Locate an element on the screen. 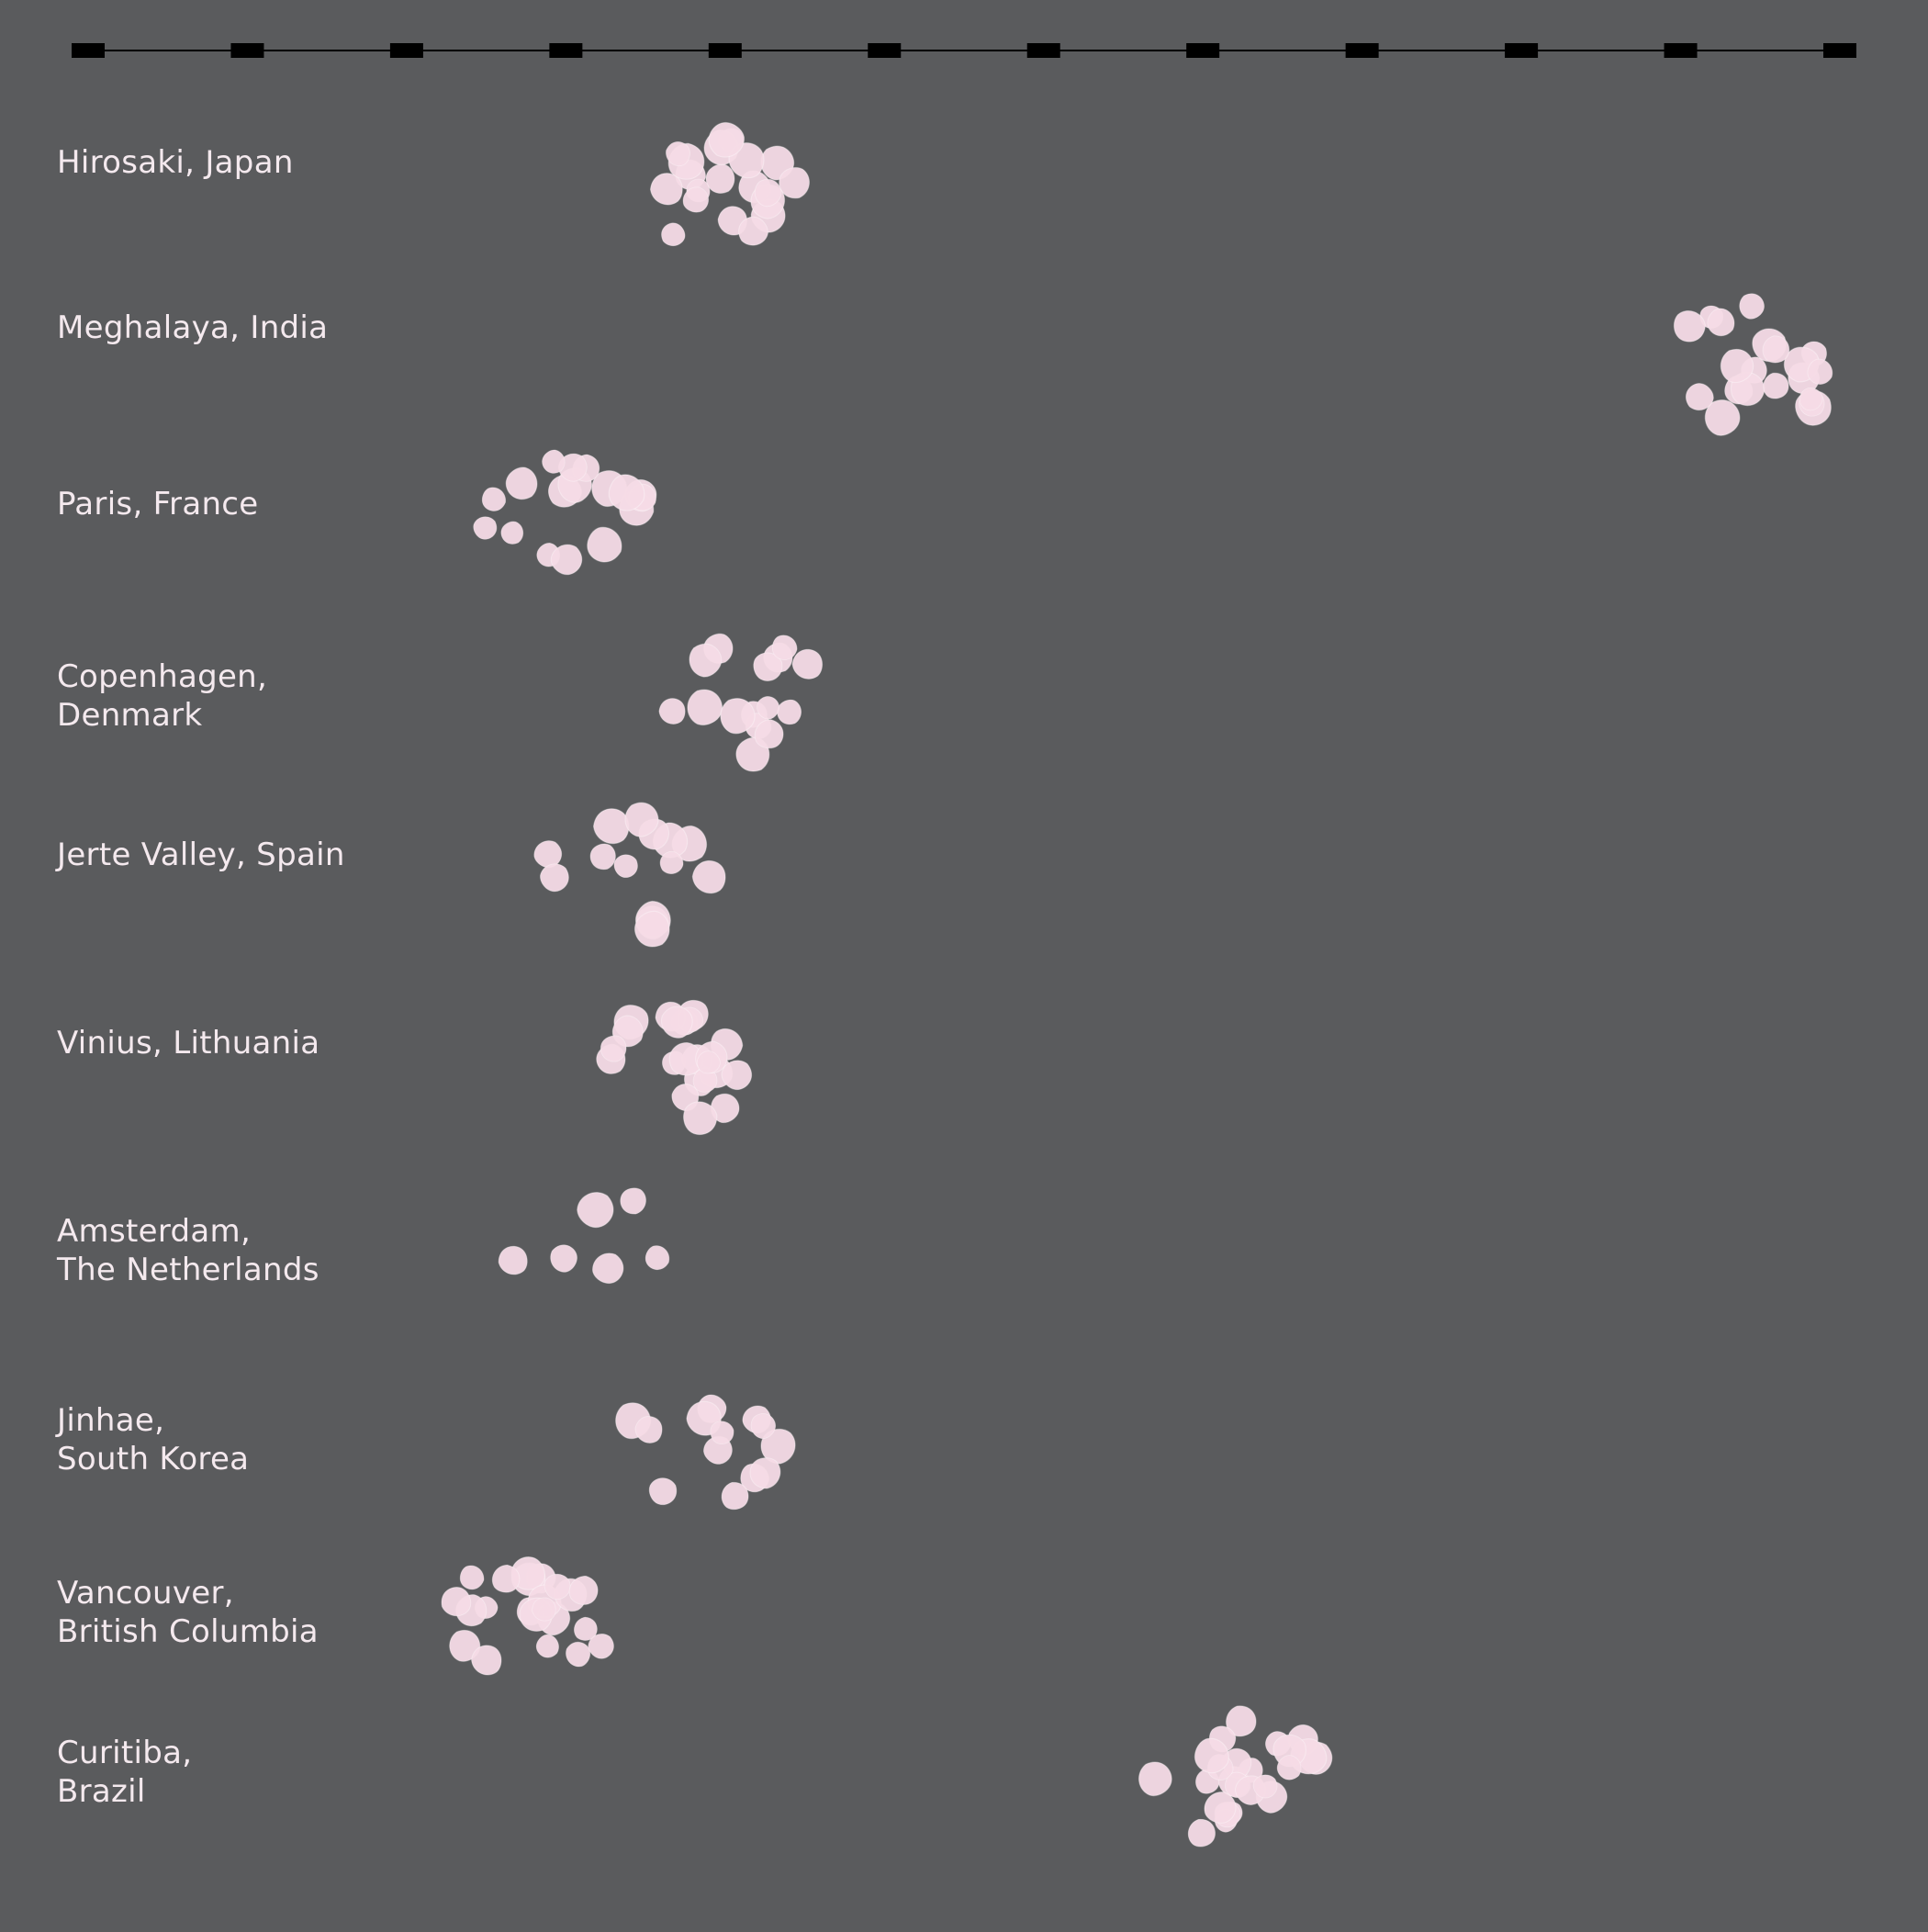  location-label: Copenhagen, Denmark is located at coordinates (162, 696).